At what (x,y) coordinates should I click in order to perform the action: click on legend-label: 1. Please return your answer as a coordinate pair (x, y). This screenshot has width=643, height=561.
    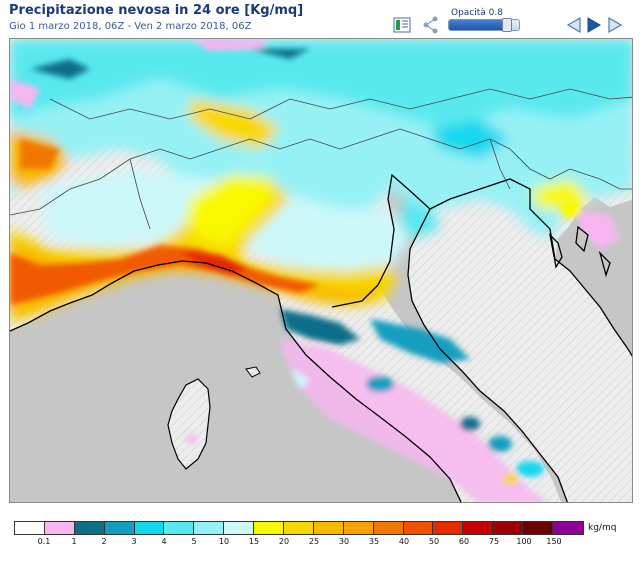
    Looking at the image, I should click on (74, 541).